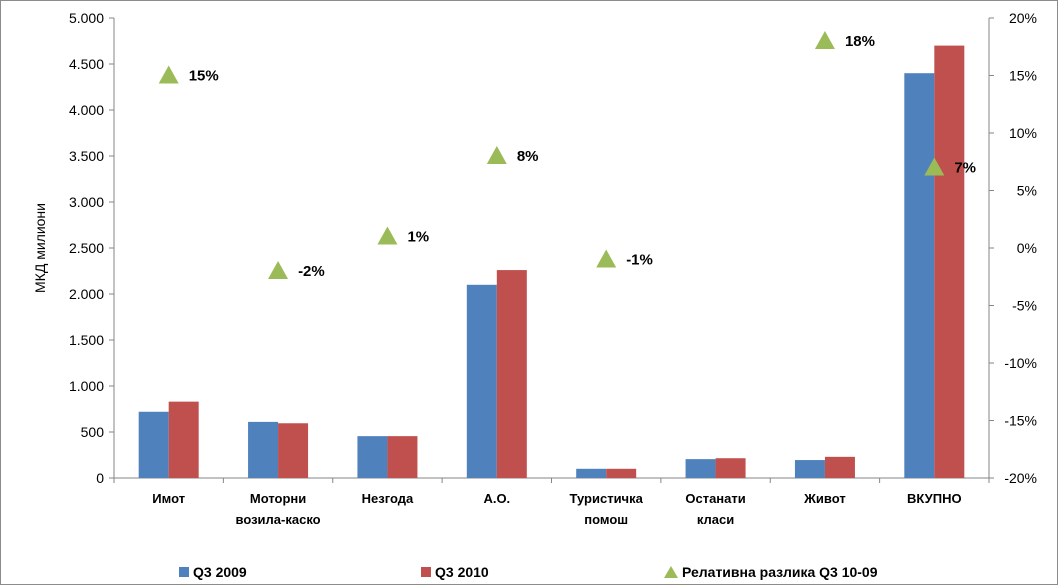  Describe the element at coordinates (528, 156) in the screenshot. I see `relative-diff-label: 8%` at that location.